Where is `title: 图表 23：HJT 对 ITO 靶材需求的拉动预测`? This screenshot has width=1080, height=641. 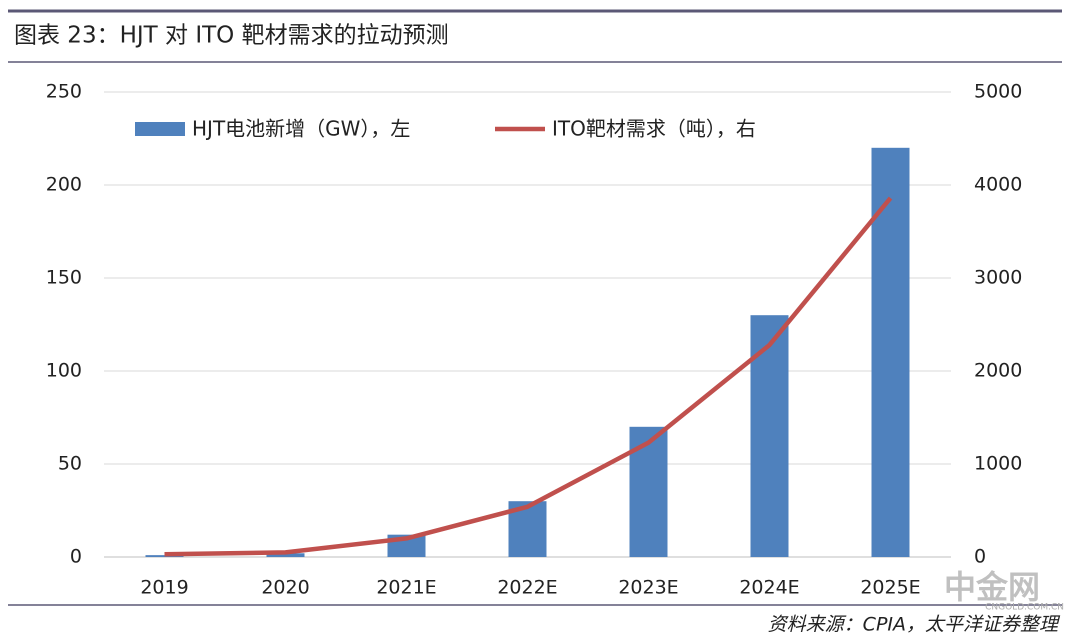 title: 图表 23：HJT 对 ITO 靶材需求的拉动预测 is located at coordinates (231, 36).